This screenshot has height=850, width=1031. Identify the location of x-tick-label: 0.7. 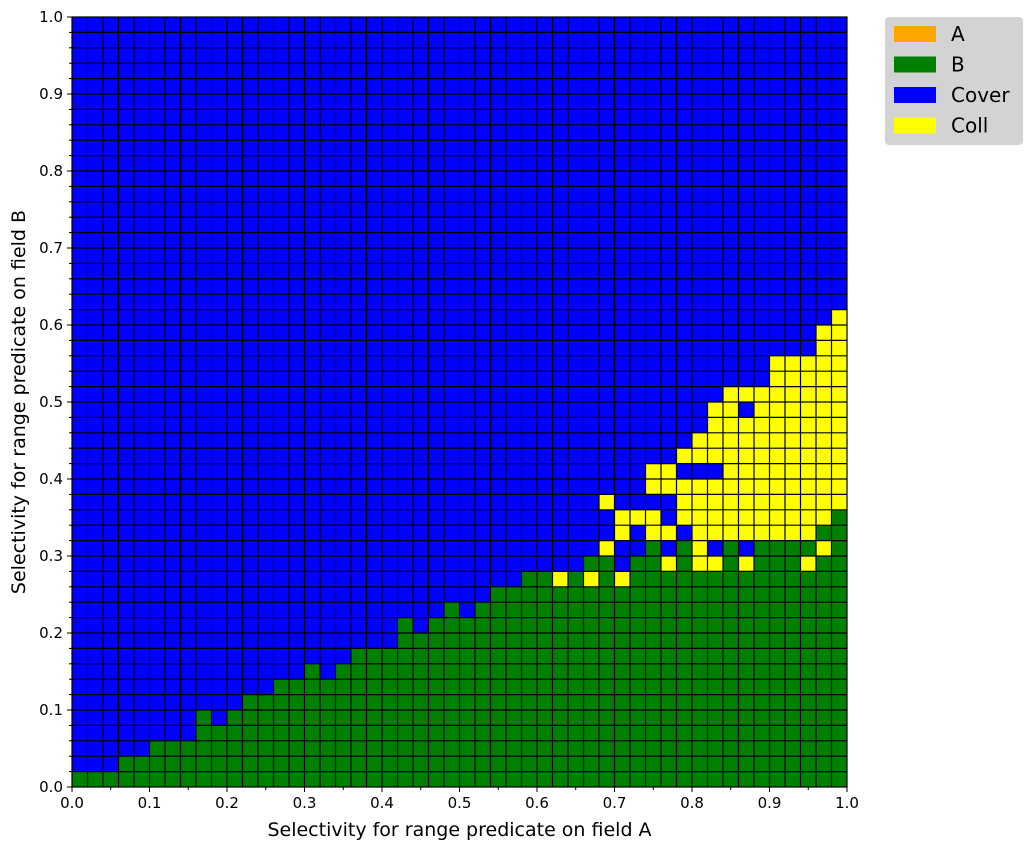
(615, 803).